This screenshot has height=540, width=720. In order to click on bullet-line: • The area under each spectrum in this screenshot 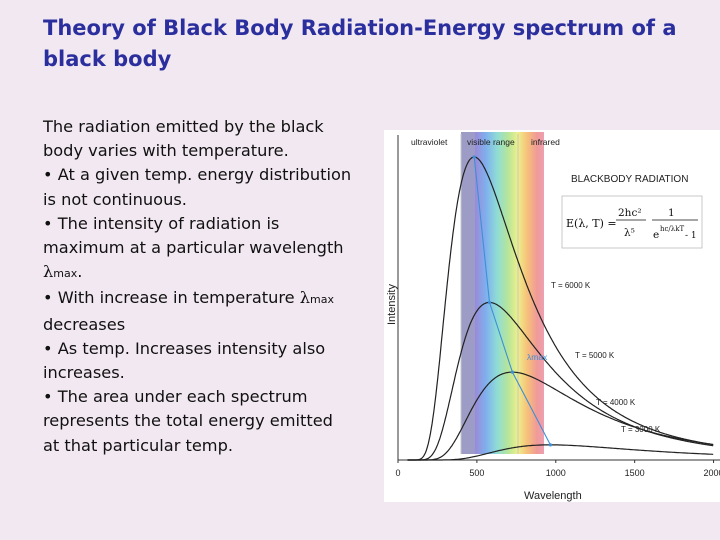, I will do `click(175, 397)`.